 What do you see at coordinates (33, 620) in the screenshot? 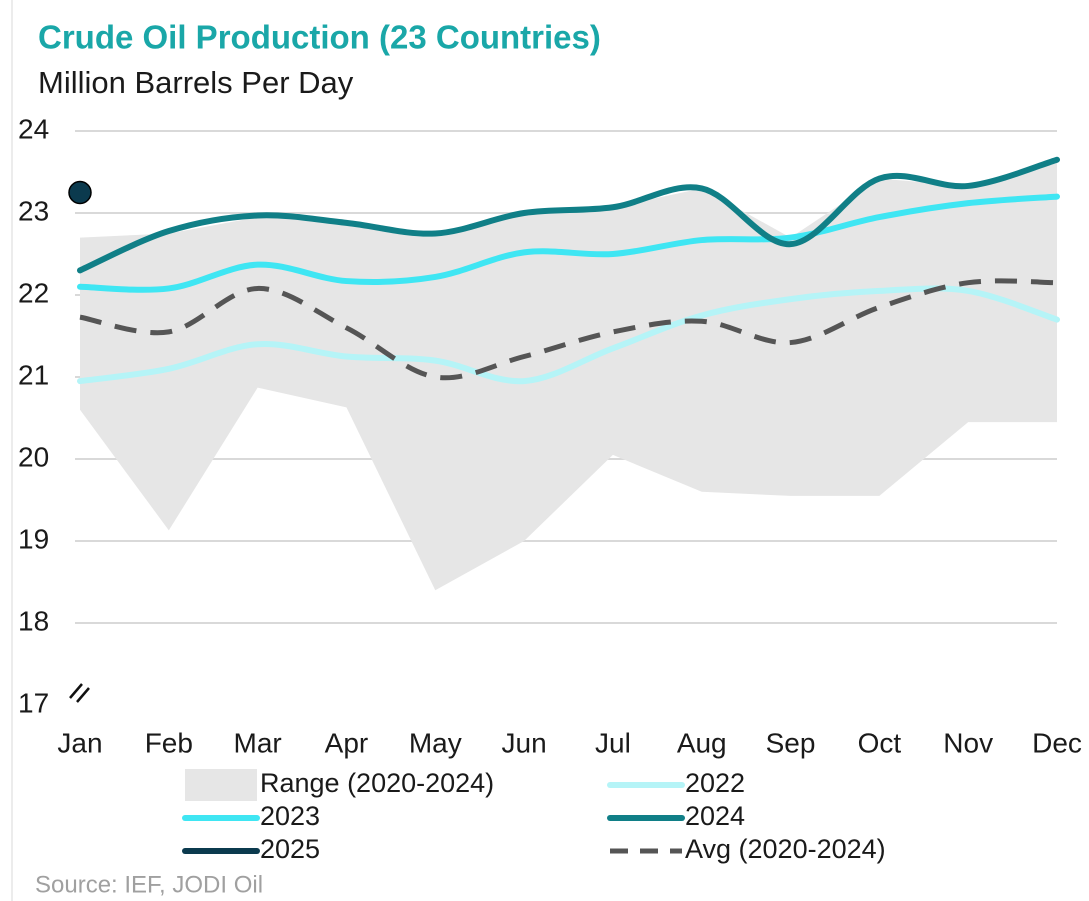
I see `y-tick-label: 18` at bounding box center [33, 620].